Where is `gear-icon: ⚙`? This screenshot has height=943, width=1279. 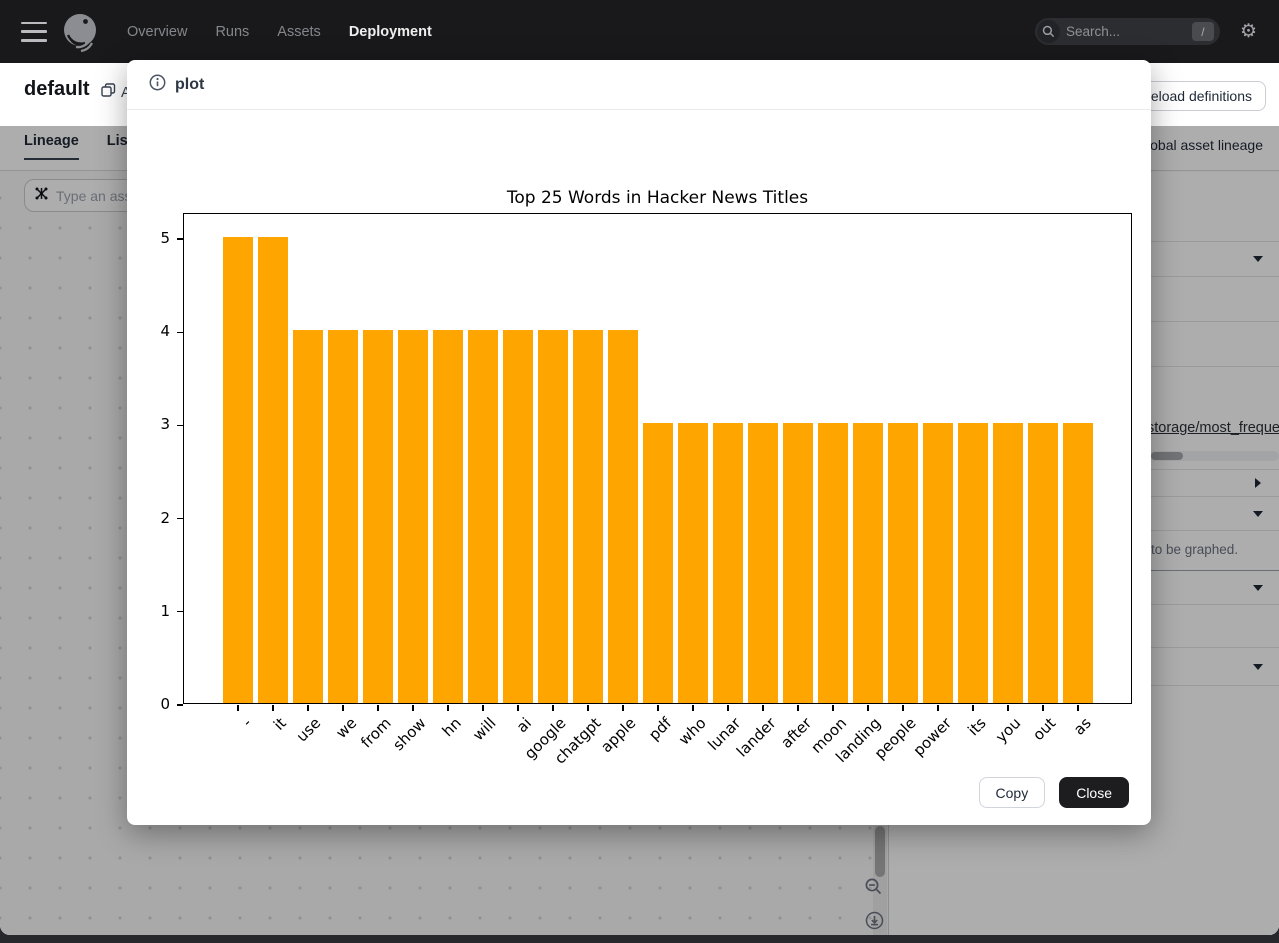 gear-icon: ⚙ is located at coordinates (1248, 31).